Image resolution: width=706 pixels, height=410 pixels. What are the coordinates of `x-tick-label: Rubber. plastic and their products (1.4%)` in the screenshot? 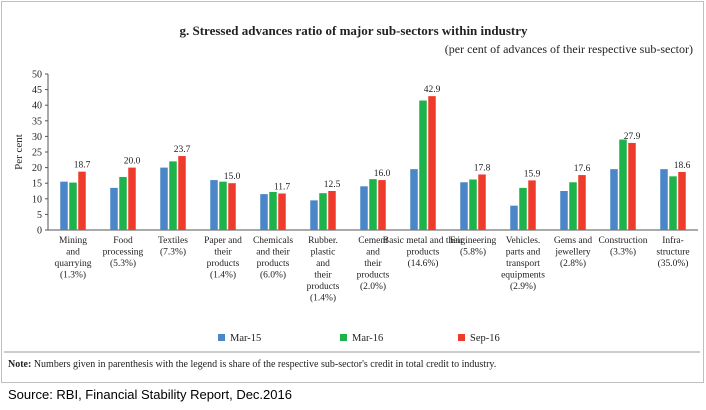 It's located at (323, 270).